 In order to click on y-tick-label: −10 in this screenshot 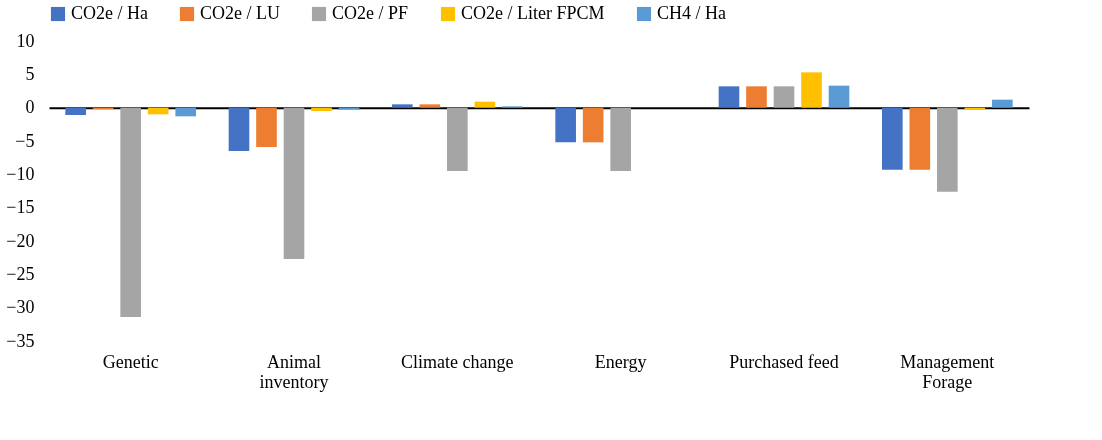, I will do `click(20, 173)`.